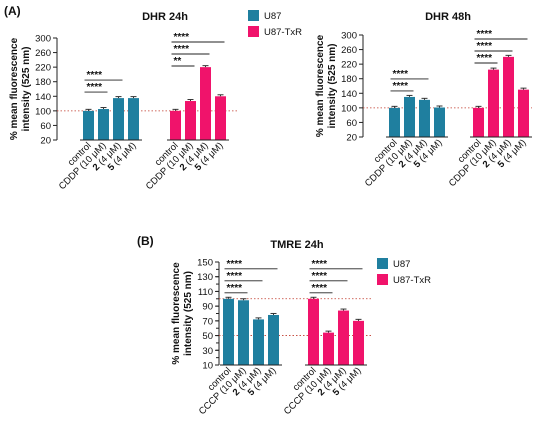 This screenshot has height=435, width=550. I want to click on significance-label: **, so click(178, 61).